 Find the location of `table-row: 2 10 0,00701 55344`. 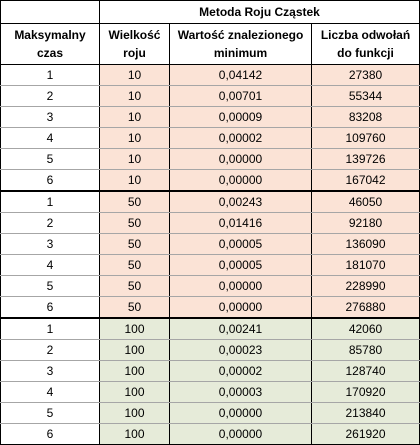

table-row: 2 10 0,00701 55344 is located at coordinates (210, 96).